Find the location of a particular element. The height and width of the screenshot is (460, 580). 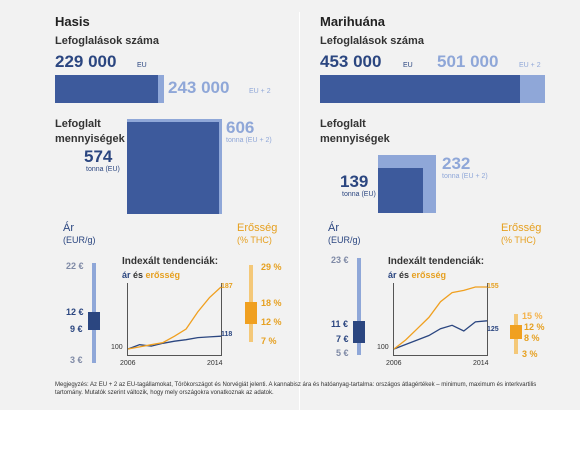

marihuana-year-start: 2006 is located at coordinates (394, 363).